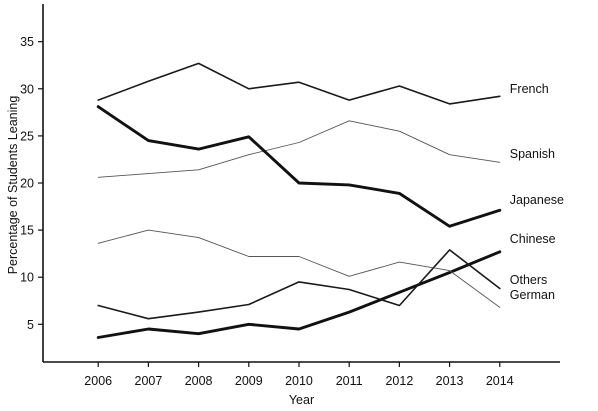  What do you see at coordinates (249, 381) in the screenshot?
I see `x-tick-label: 2009` at bounding box center [249, 381].